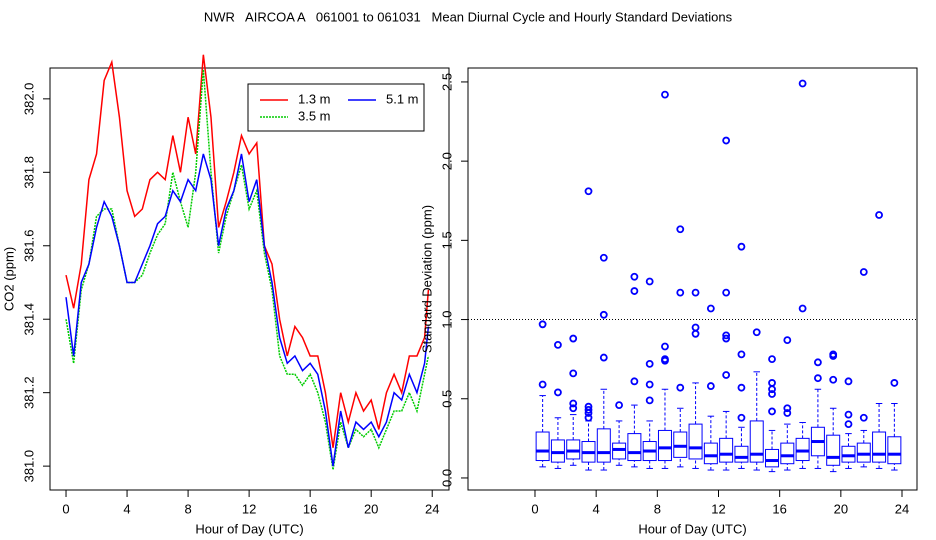  Describe the element at coordinates (426, 279) in the screenshot. I see `y-axis-label: Standard Deviation (ppm)` at that location.